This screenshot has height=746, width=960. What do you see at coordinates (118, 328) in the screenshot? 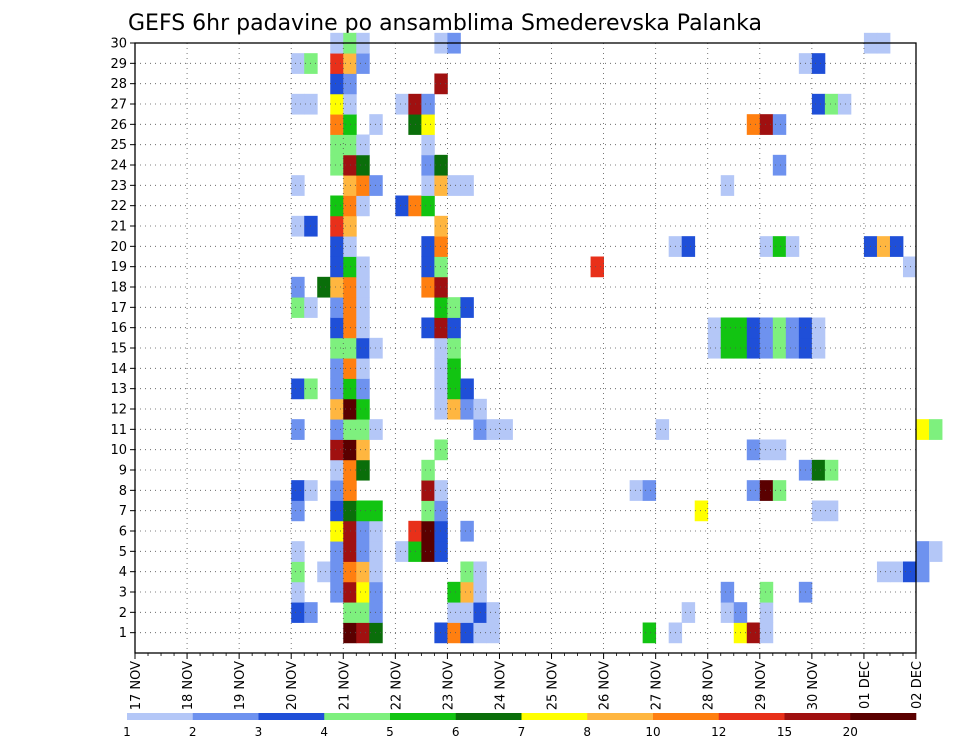
I see `y-tick-label: 16` at bounding box center [118, 328].